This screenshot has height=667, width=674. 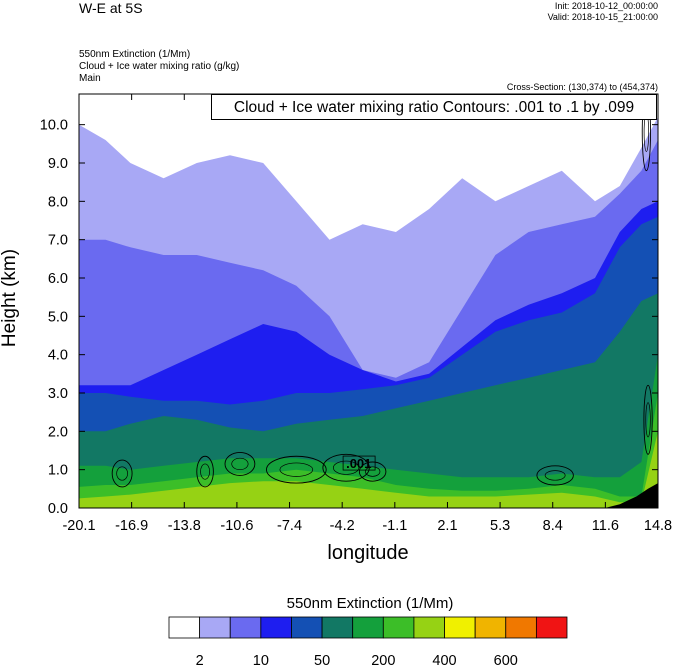 I want to click on x-tick-label: -7.4, so click(x=289, y=526).